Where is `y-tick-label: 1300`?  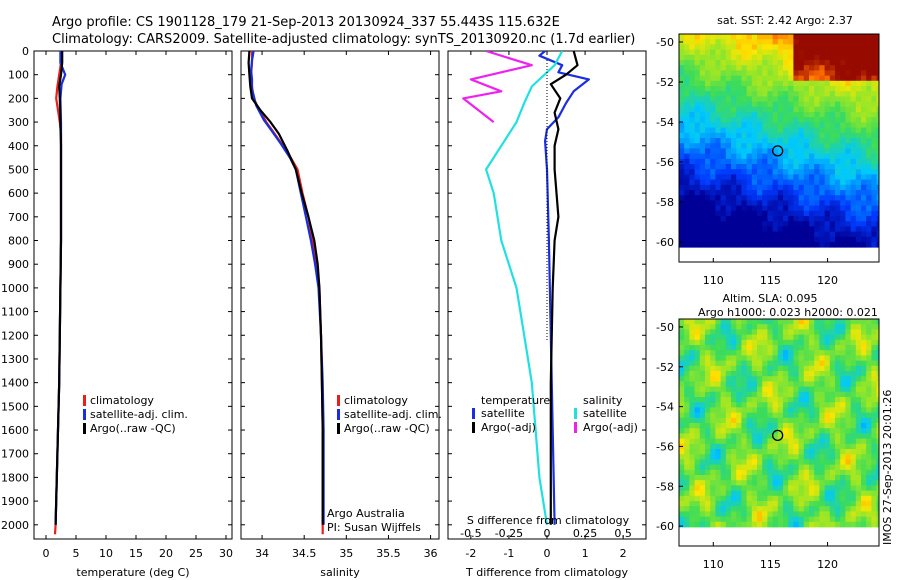
y-tick-label: 1300 is located at coordinates (15, 359).